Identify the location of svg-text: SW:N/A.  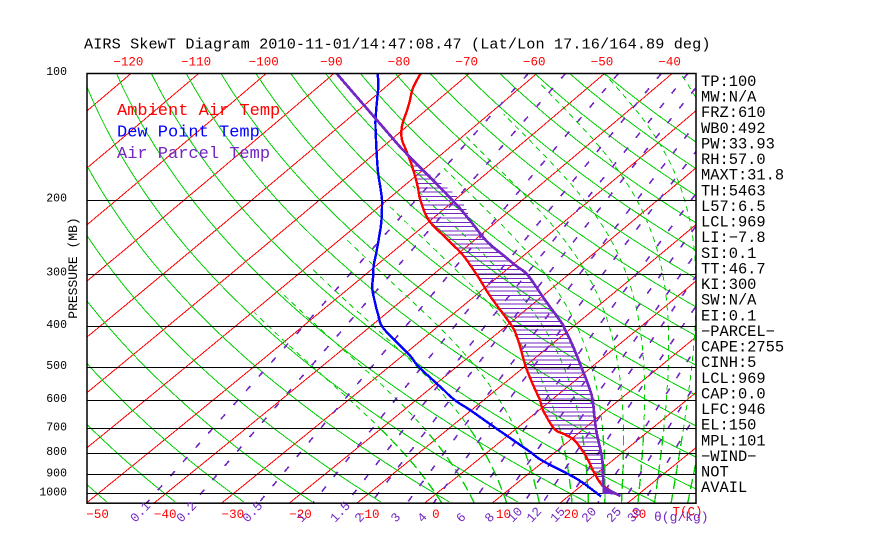
(729, 301).